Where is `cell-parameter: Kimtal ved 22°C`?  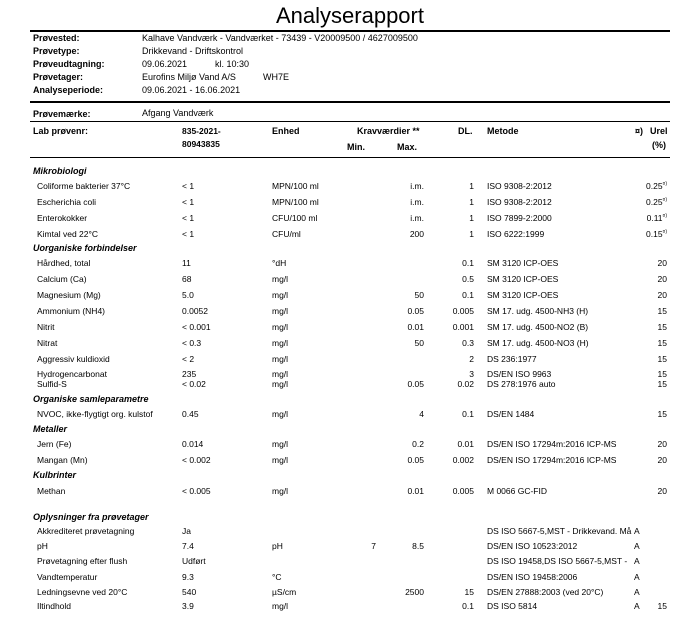
cell-parameter: Kimtal ved 22°C is located at coordinates (68, 234).